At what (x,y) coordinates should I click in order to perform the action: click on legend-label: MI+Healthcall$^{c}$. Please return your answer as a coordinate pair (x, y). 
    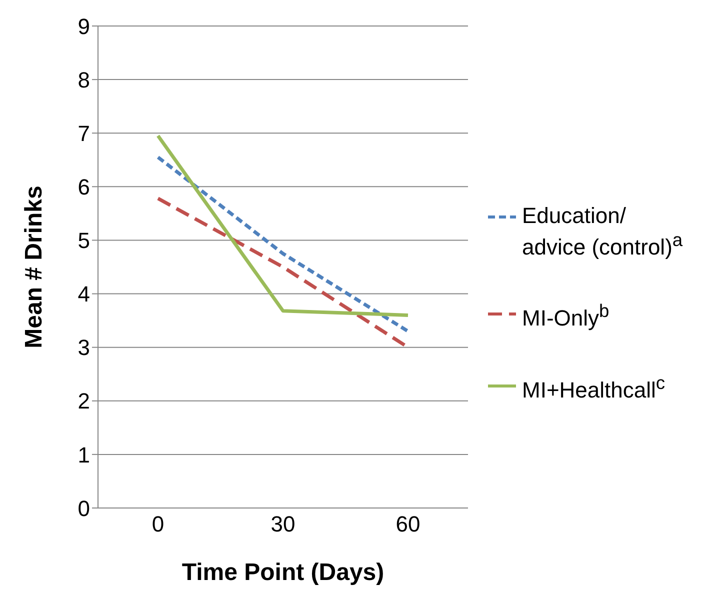
    Looking at the image, I should click on (594, 387).